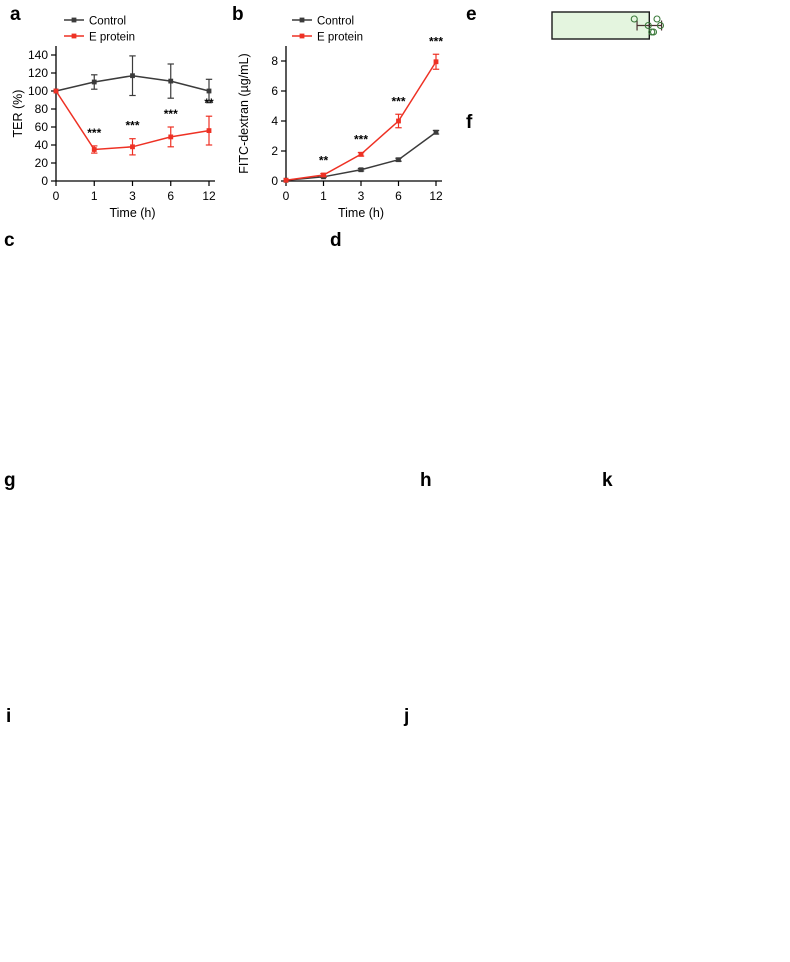  I want to click on y-tick-label: 80, so click(42, 109).